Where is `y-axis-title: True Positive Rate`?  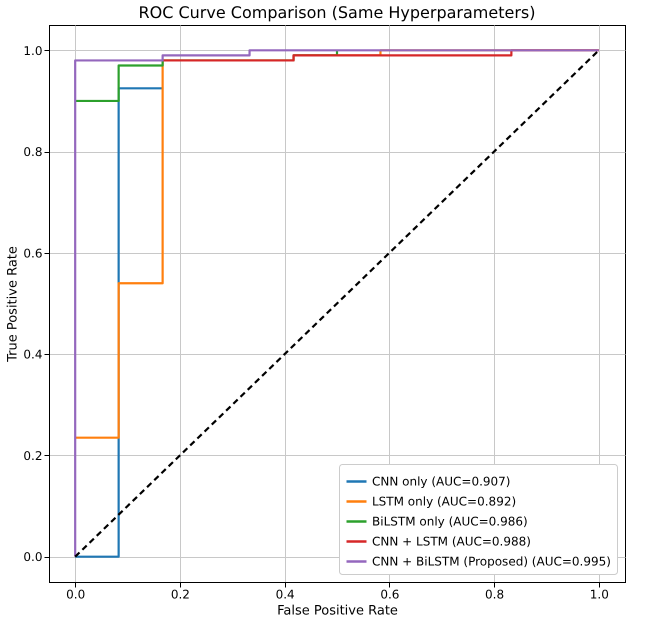
y-axis-title: True Positive Rate is located at coordinates (12, 304).